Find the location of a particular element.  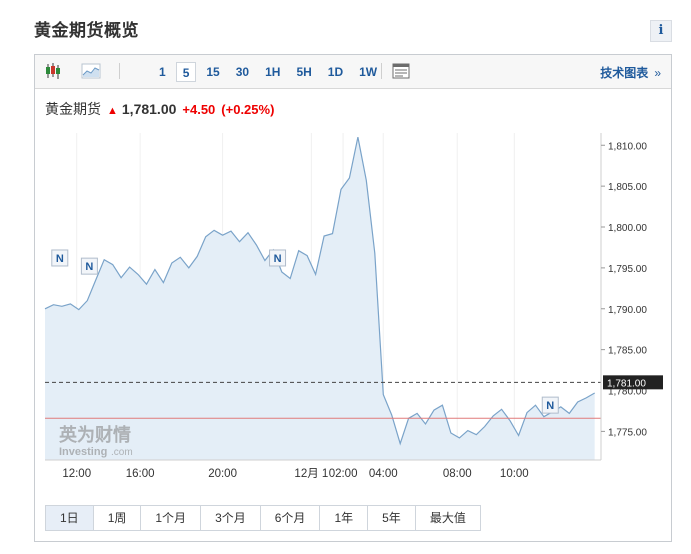

y-tick-label: 1,795.00 is located at coordinates (627, 269).